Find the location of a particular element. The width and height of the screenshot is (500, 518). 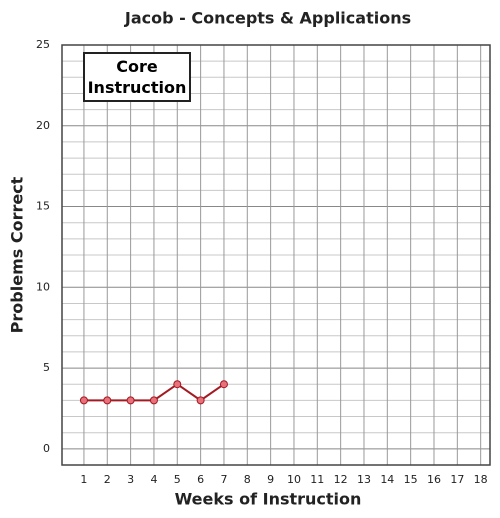

x-tick-label: 1 is located at coordinates (83, 479).